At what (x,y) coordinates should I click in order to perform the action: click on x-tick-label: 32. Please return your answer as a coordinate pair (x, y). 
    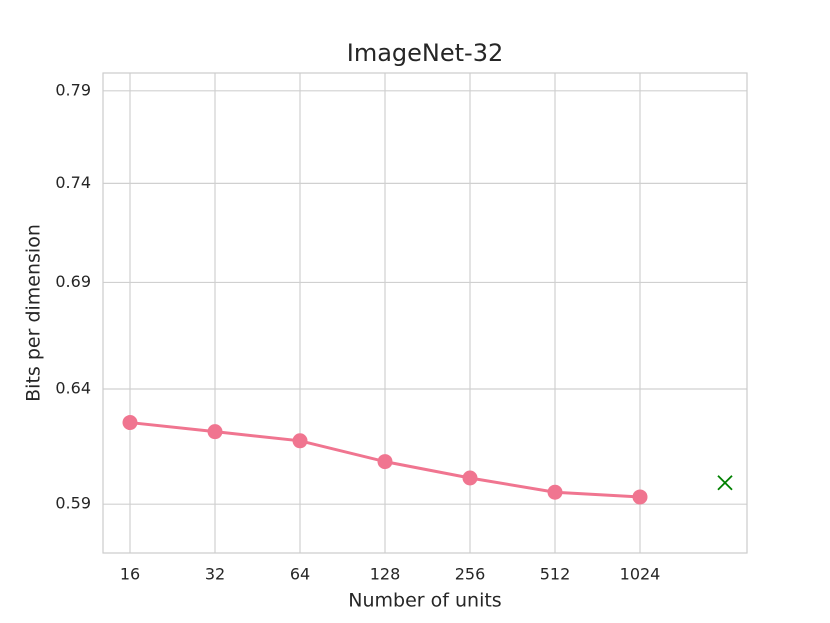
    Looking at the image, I should click on (215, 574).